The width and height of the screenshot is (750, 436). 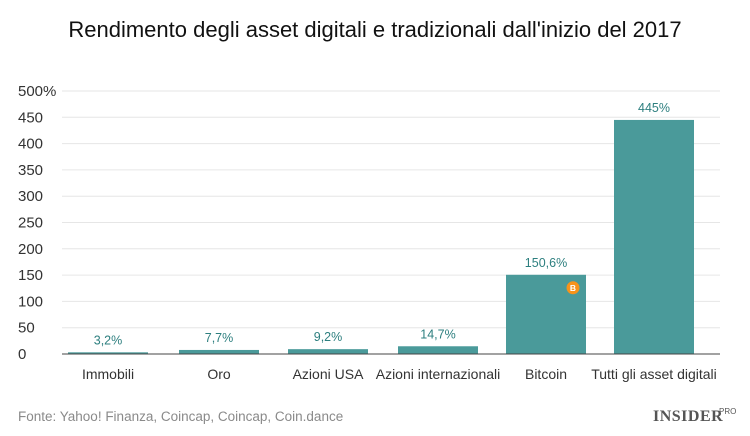 I want to click on bitcoin-icon-circle, so click(x=573, y=288).